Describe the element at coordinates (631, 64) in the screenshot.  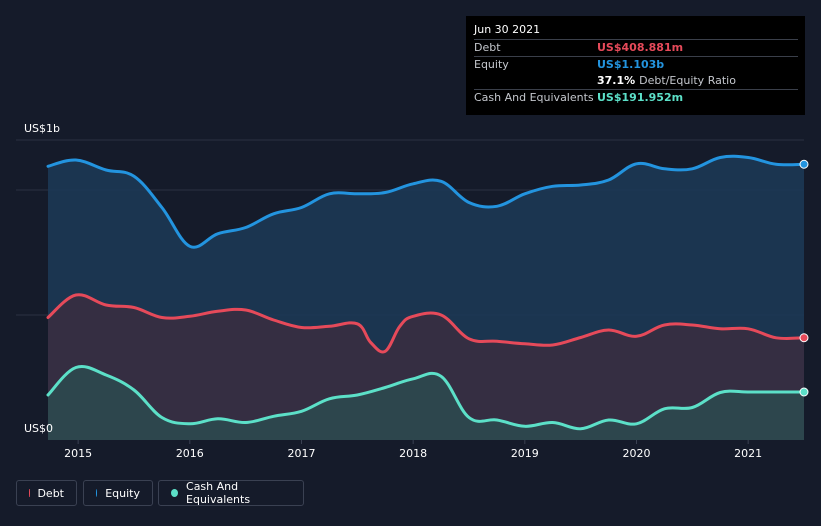
I see `tooltip-equity-value: US$1.103b` at that location.